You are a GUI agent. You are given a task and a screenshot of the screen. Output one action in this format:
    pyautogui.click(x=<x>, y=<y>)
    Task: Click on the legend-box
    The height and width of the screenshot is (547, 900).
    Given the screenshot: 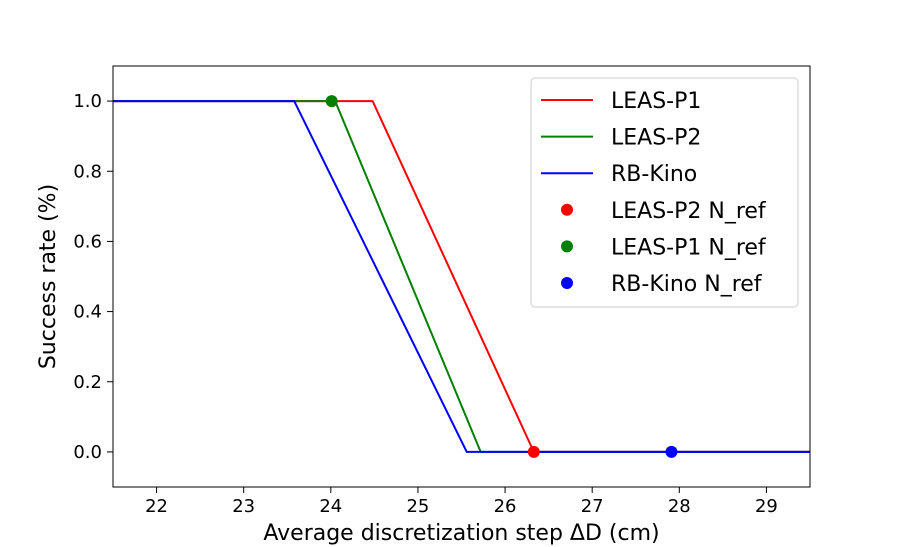 What is the action you would take?
    pyautogui.click(x=664, y=192)
    